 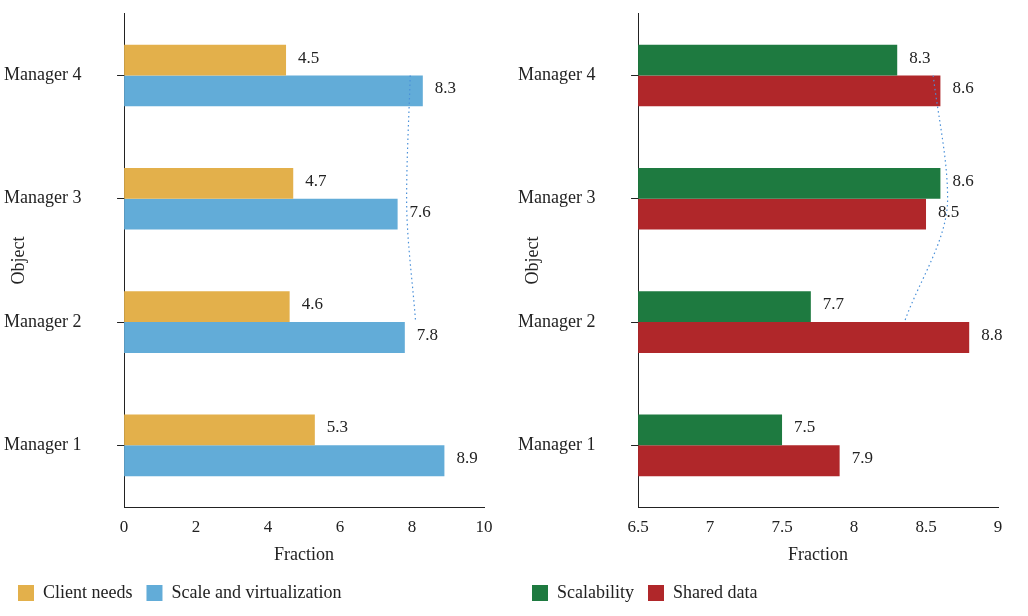 I want to click on data-label: 8.9, so click(x=467, y=458).